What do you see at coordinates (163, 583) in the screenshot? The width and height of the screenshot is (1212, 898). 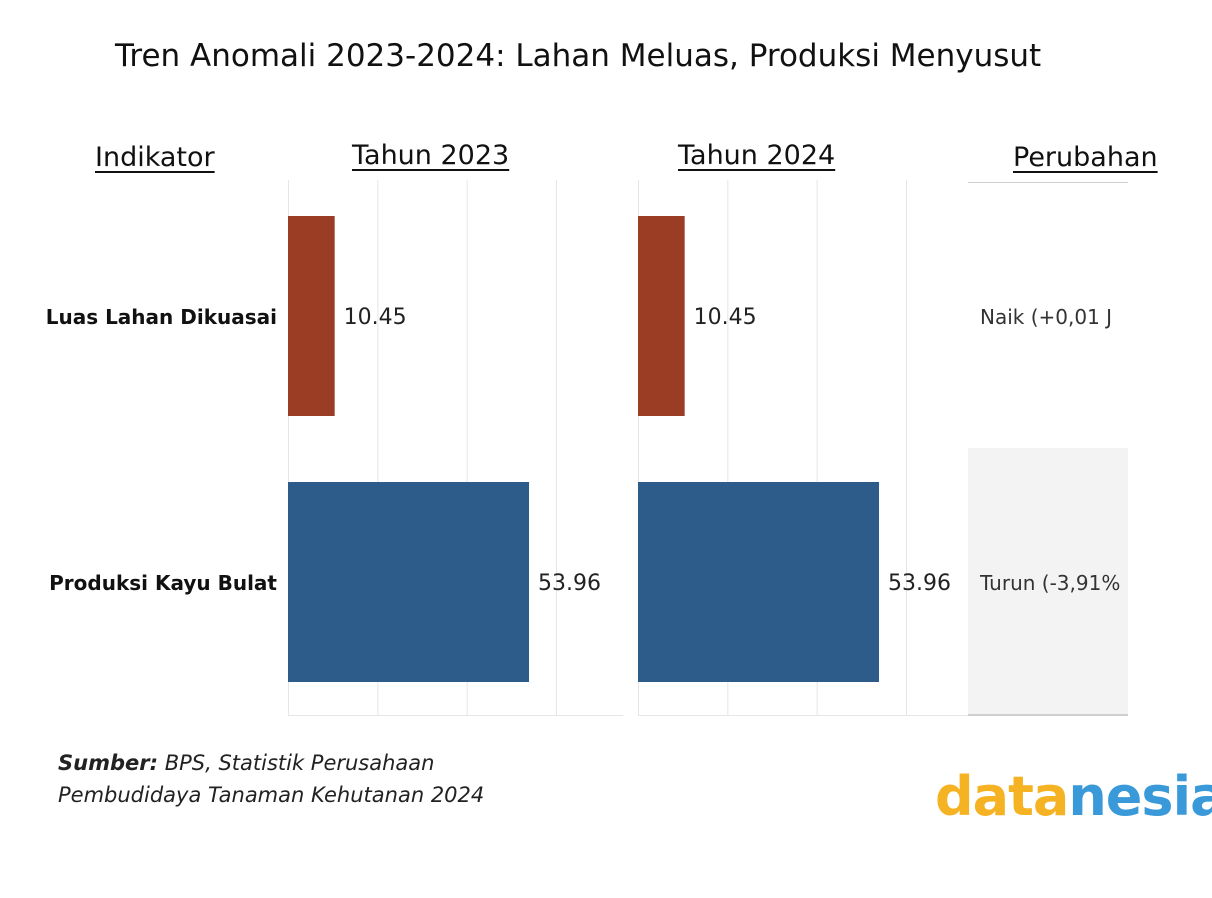 I see `row-label-produksi: Produksi Kayu Bulat` at bounding box center [163, 583].